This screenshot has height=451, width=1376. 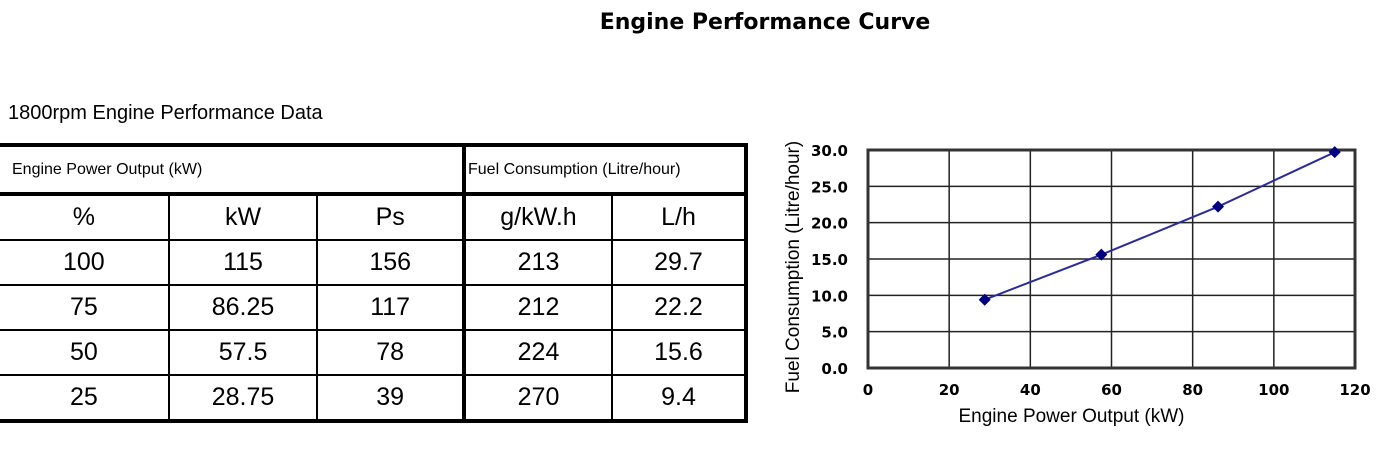 What do you see at coordinates (834, 369) in the screenshot?
I see `y-tick-label: 0.0` at bounding box center [834, 369].